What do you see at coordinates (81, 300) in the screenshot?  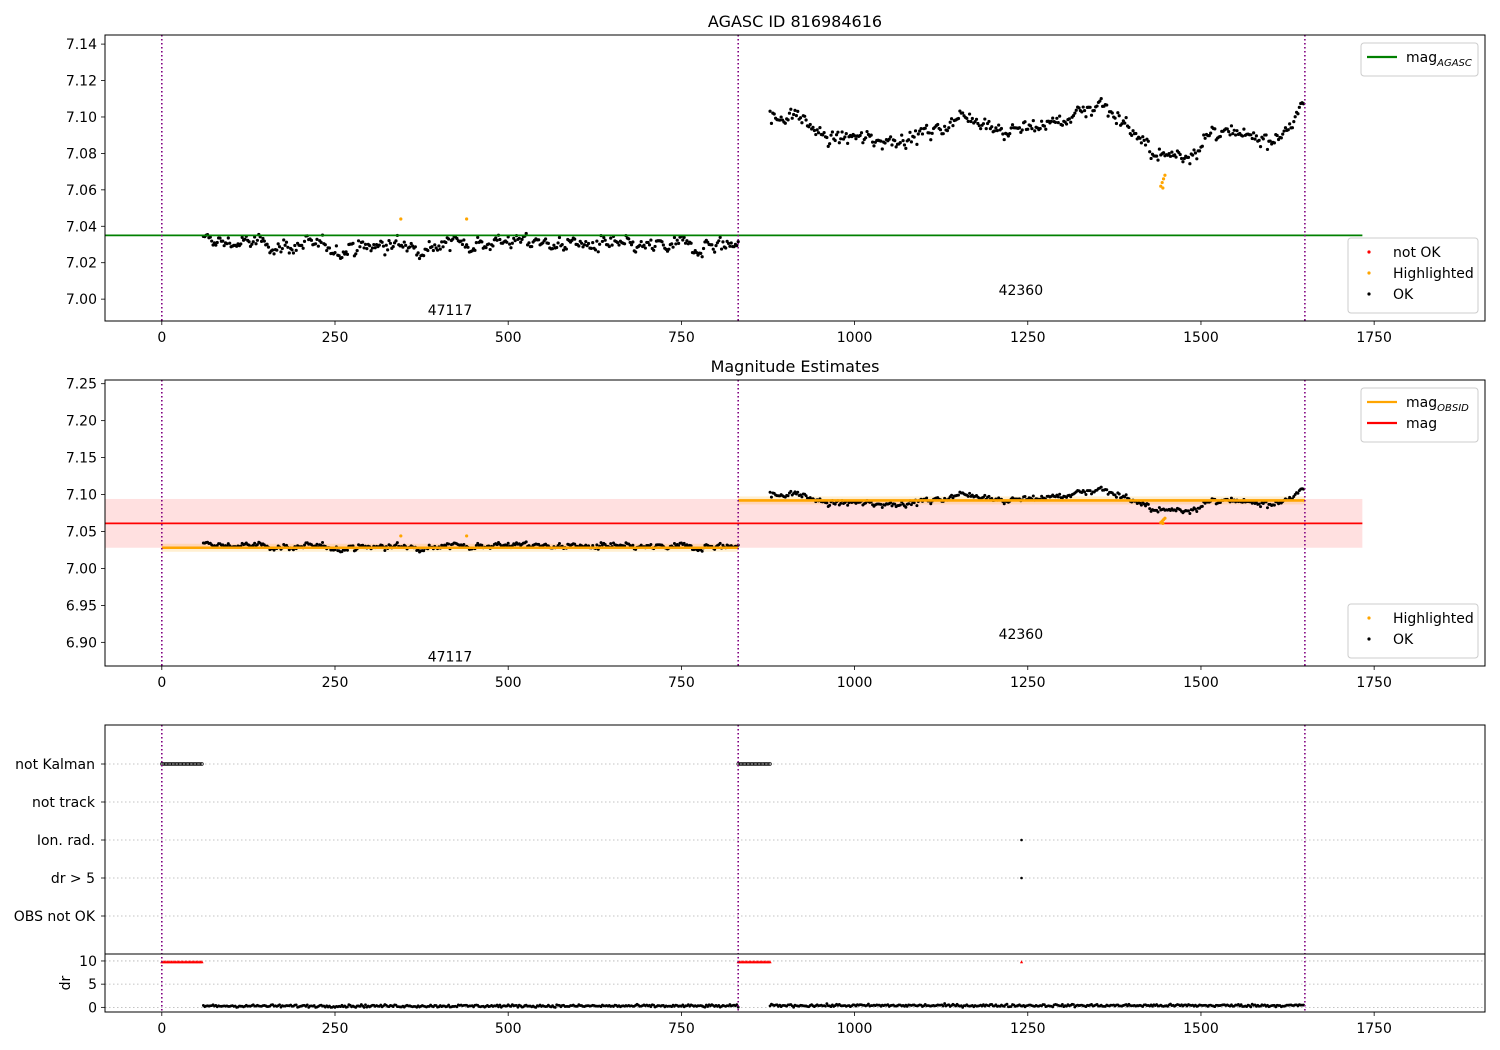 I see `p1-y-tick-label-7: 7.00` at bounding box center [81, 300].